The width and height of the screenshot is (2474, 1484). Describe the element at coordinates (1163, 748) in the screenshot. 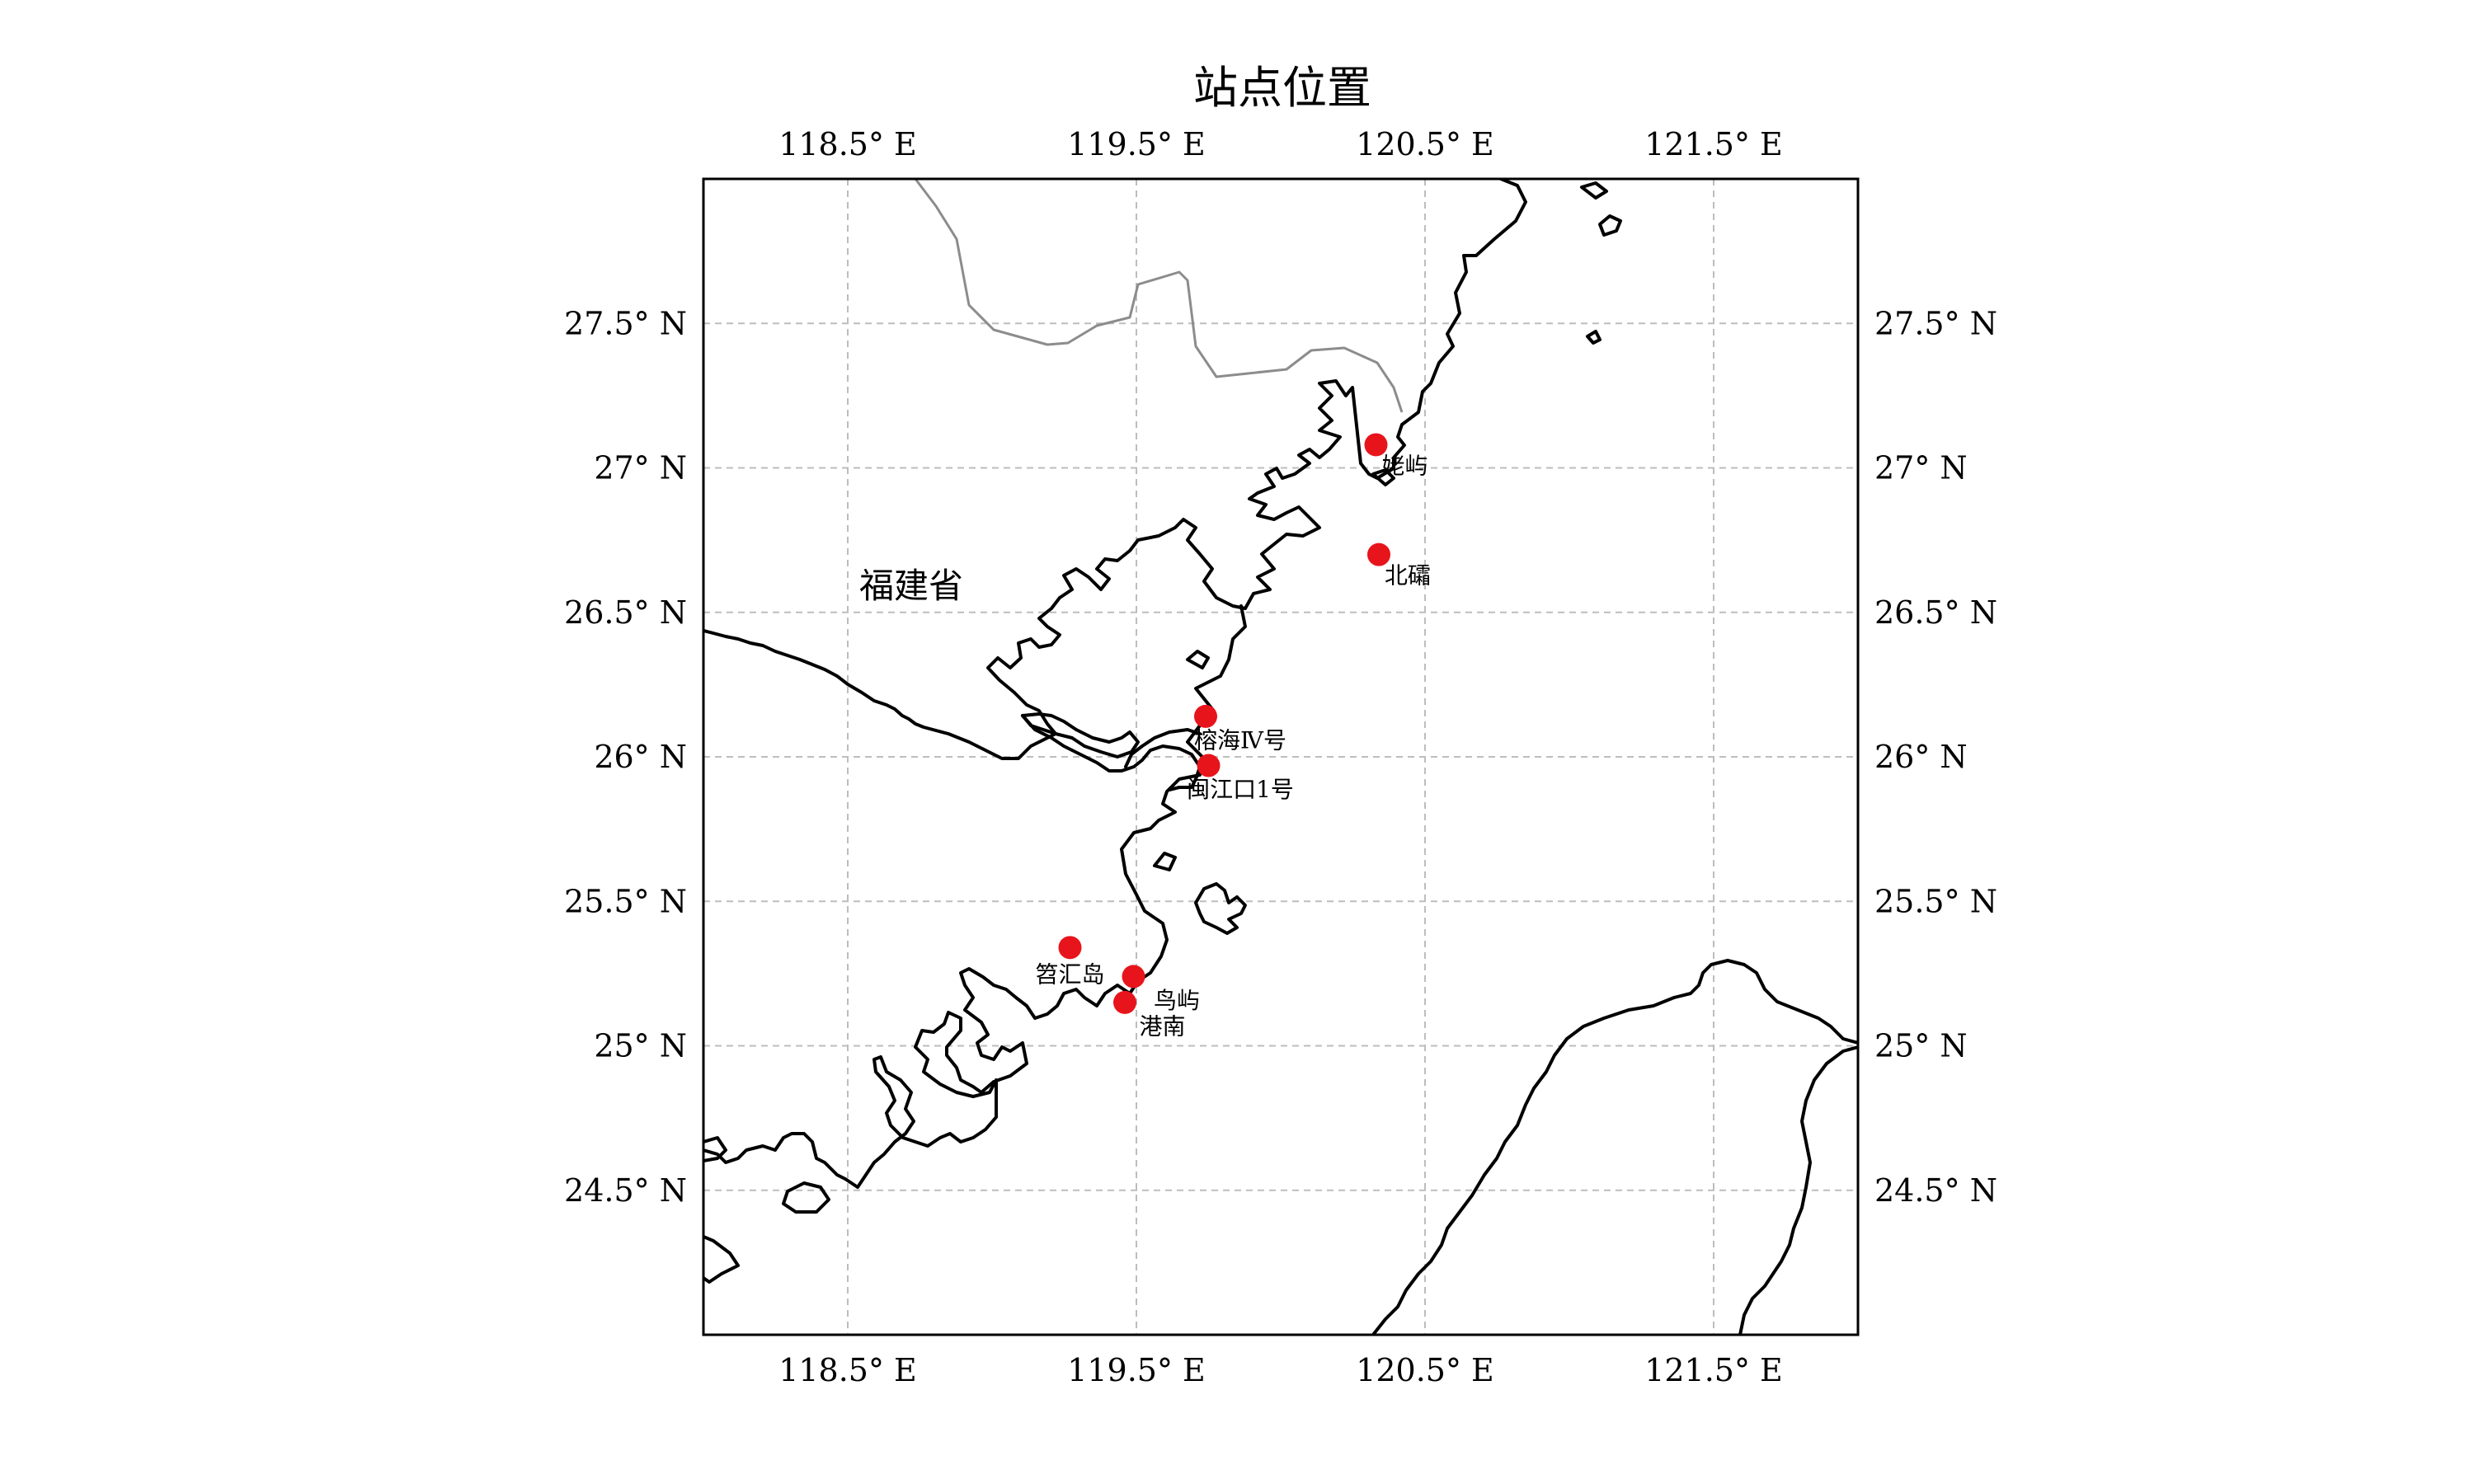

I see `minjiang-channel` at that location.